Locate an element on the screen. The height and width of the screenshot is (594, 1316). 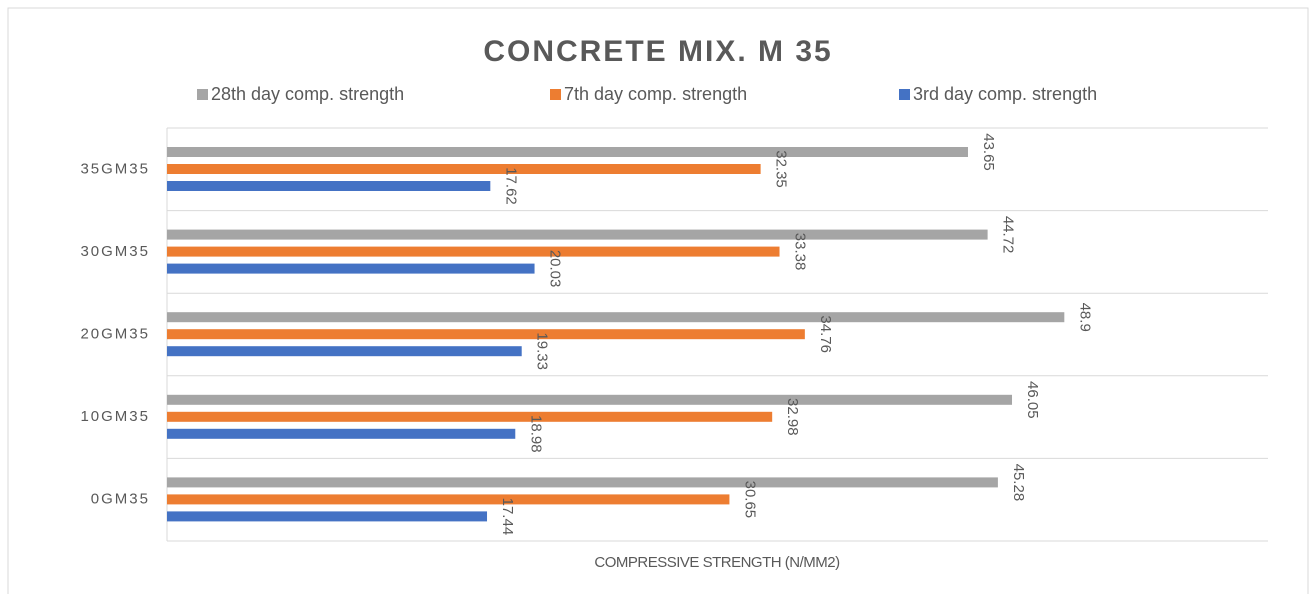
data-label: 32.35 is located at coordinates (781, 169).